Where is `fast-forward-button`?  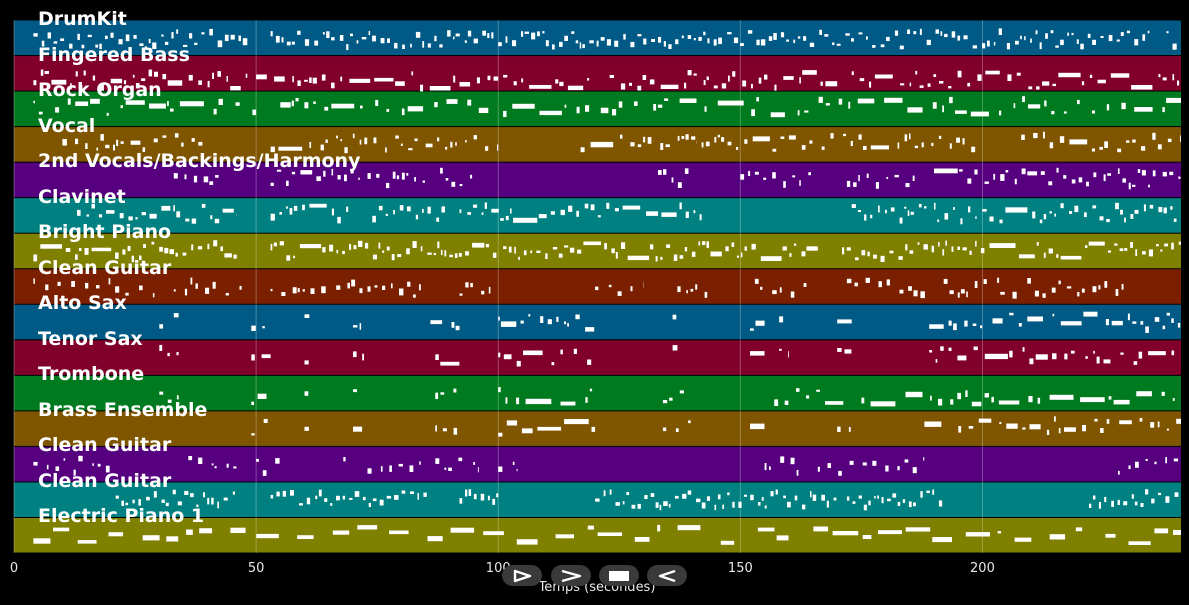 fast-forward-button is located at coordinates (571, 575).